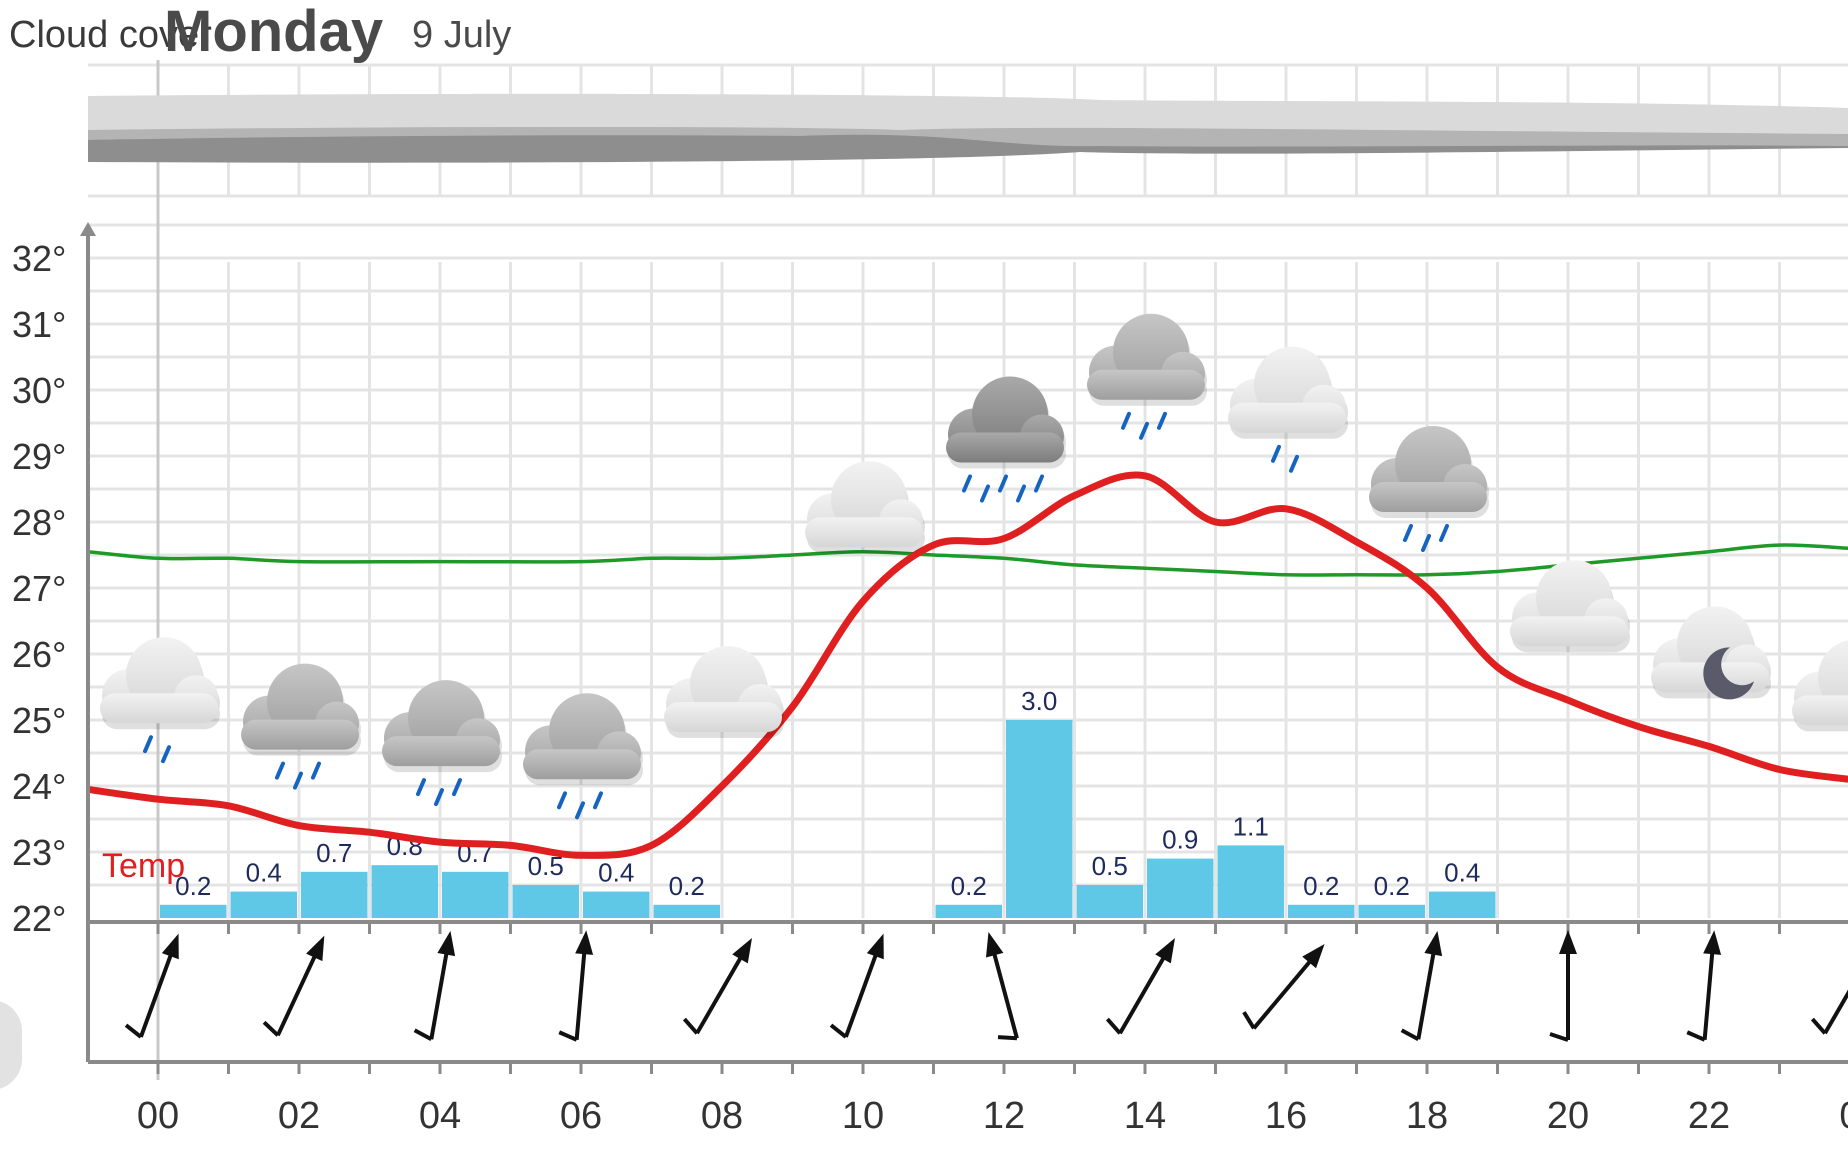 The image size is (1848, 1152). What do you see at coordinates (88, 229) in the screenshot?
I see `y-axis-arrow` at bounding box center [88, 229].